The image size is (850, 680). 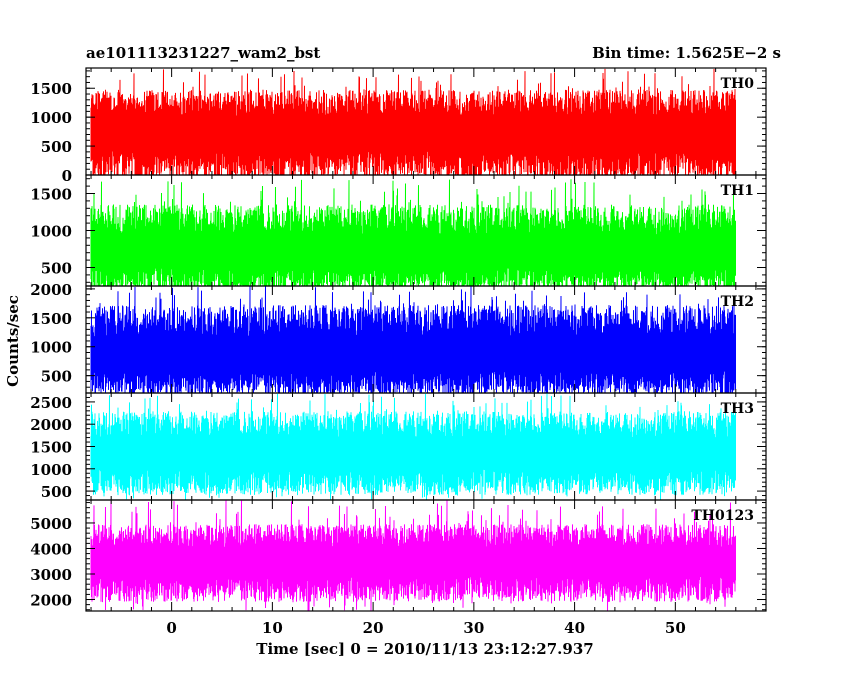 What do you see at coordinates (413, 121) in the screenshot?
I see `series-th0-trace` at bounding box center [413, 121].